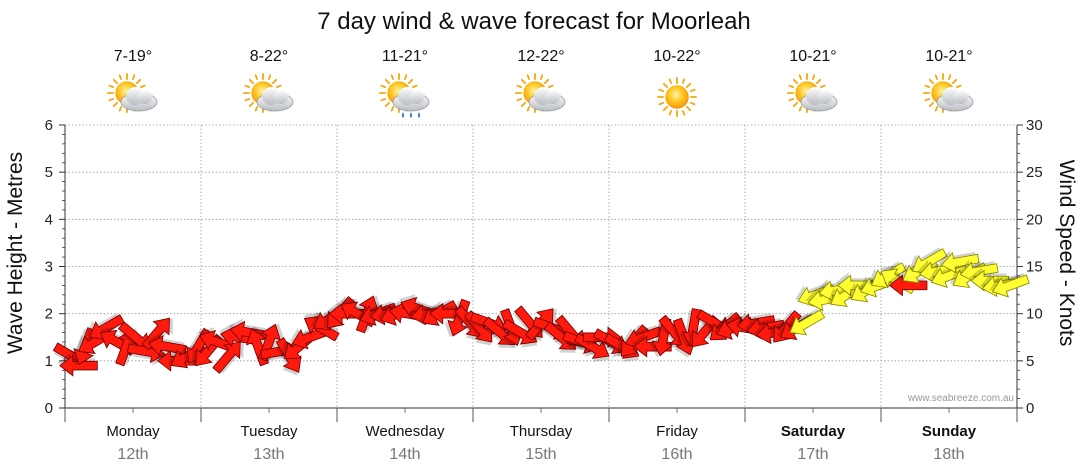 The image size is (1080, 475). I want to click on right-tick-label: 5, so click(1030, 361).